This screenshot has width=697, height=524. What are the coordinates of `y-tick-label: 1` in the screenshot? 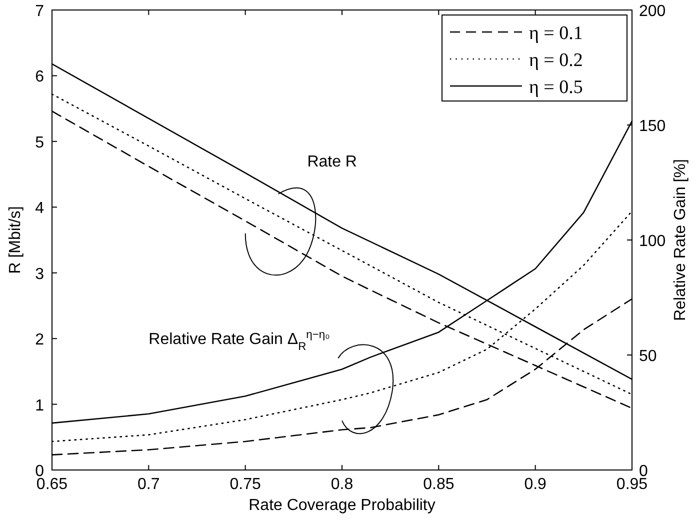 It's located at (39, 405).